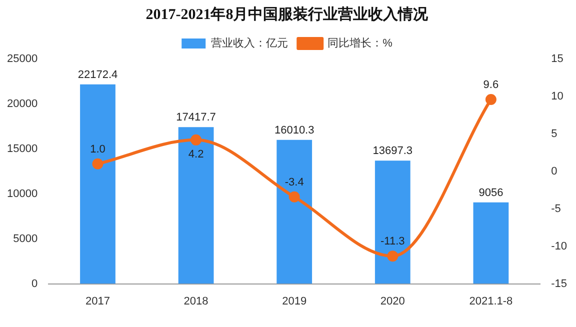  What do you see at coordinates (559, 284) in the screenshot?
I see `y2-tick-label: -15` at bounding box center [559, 284].